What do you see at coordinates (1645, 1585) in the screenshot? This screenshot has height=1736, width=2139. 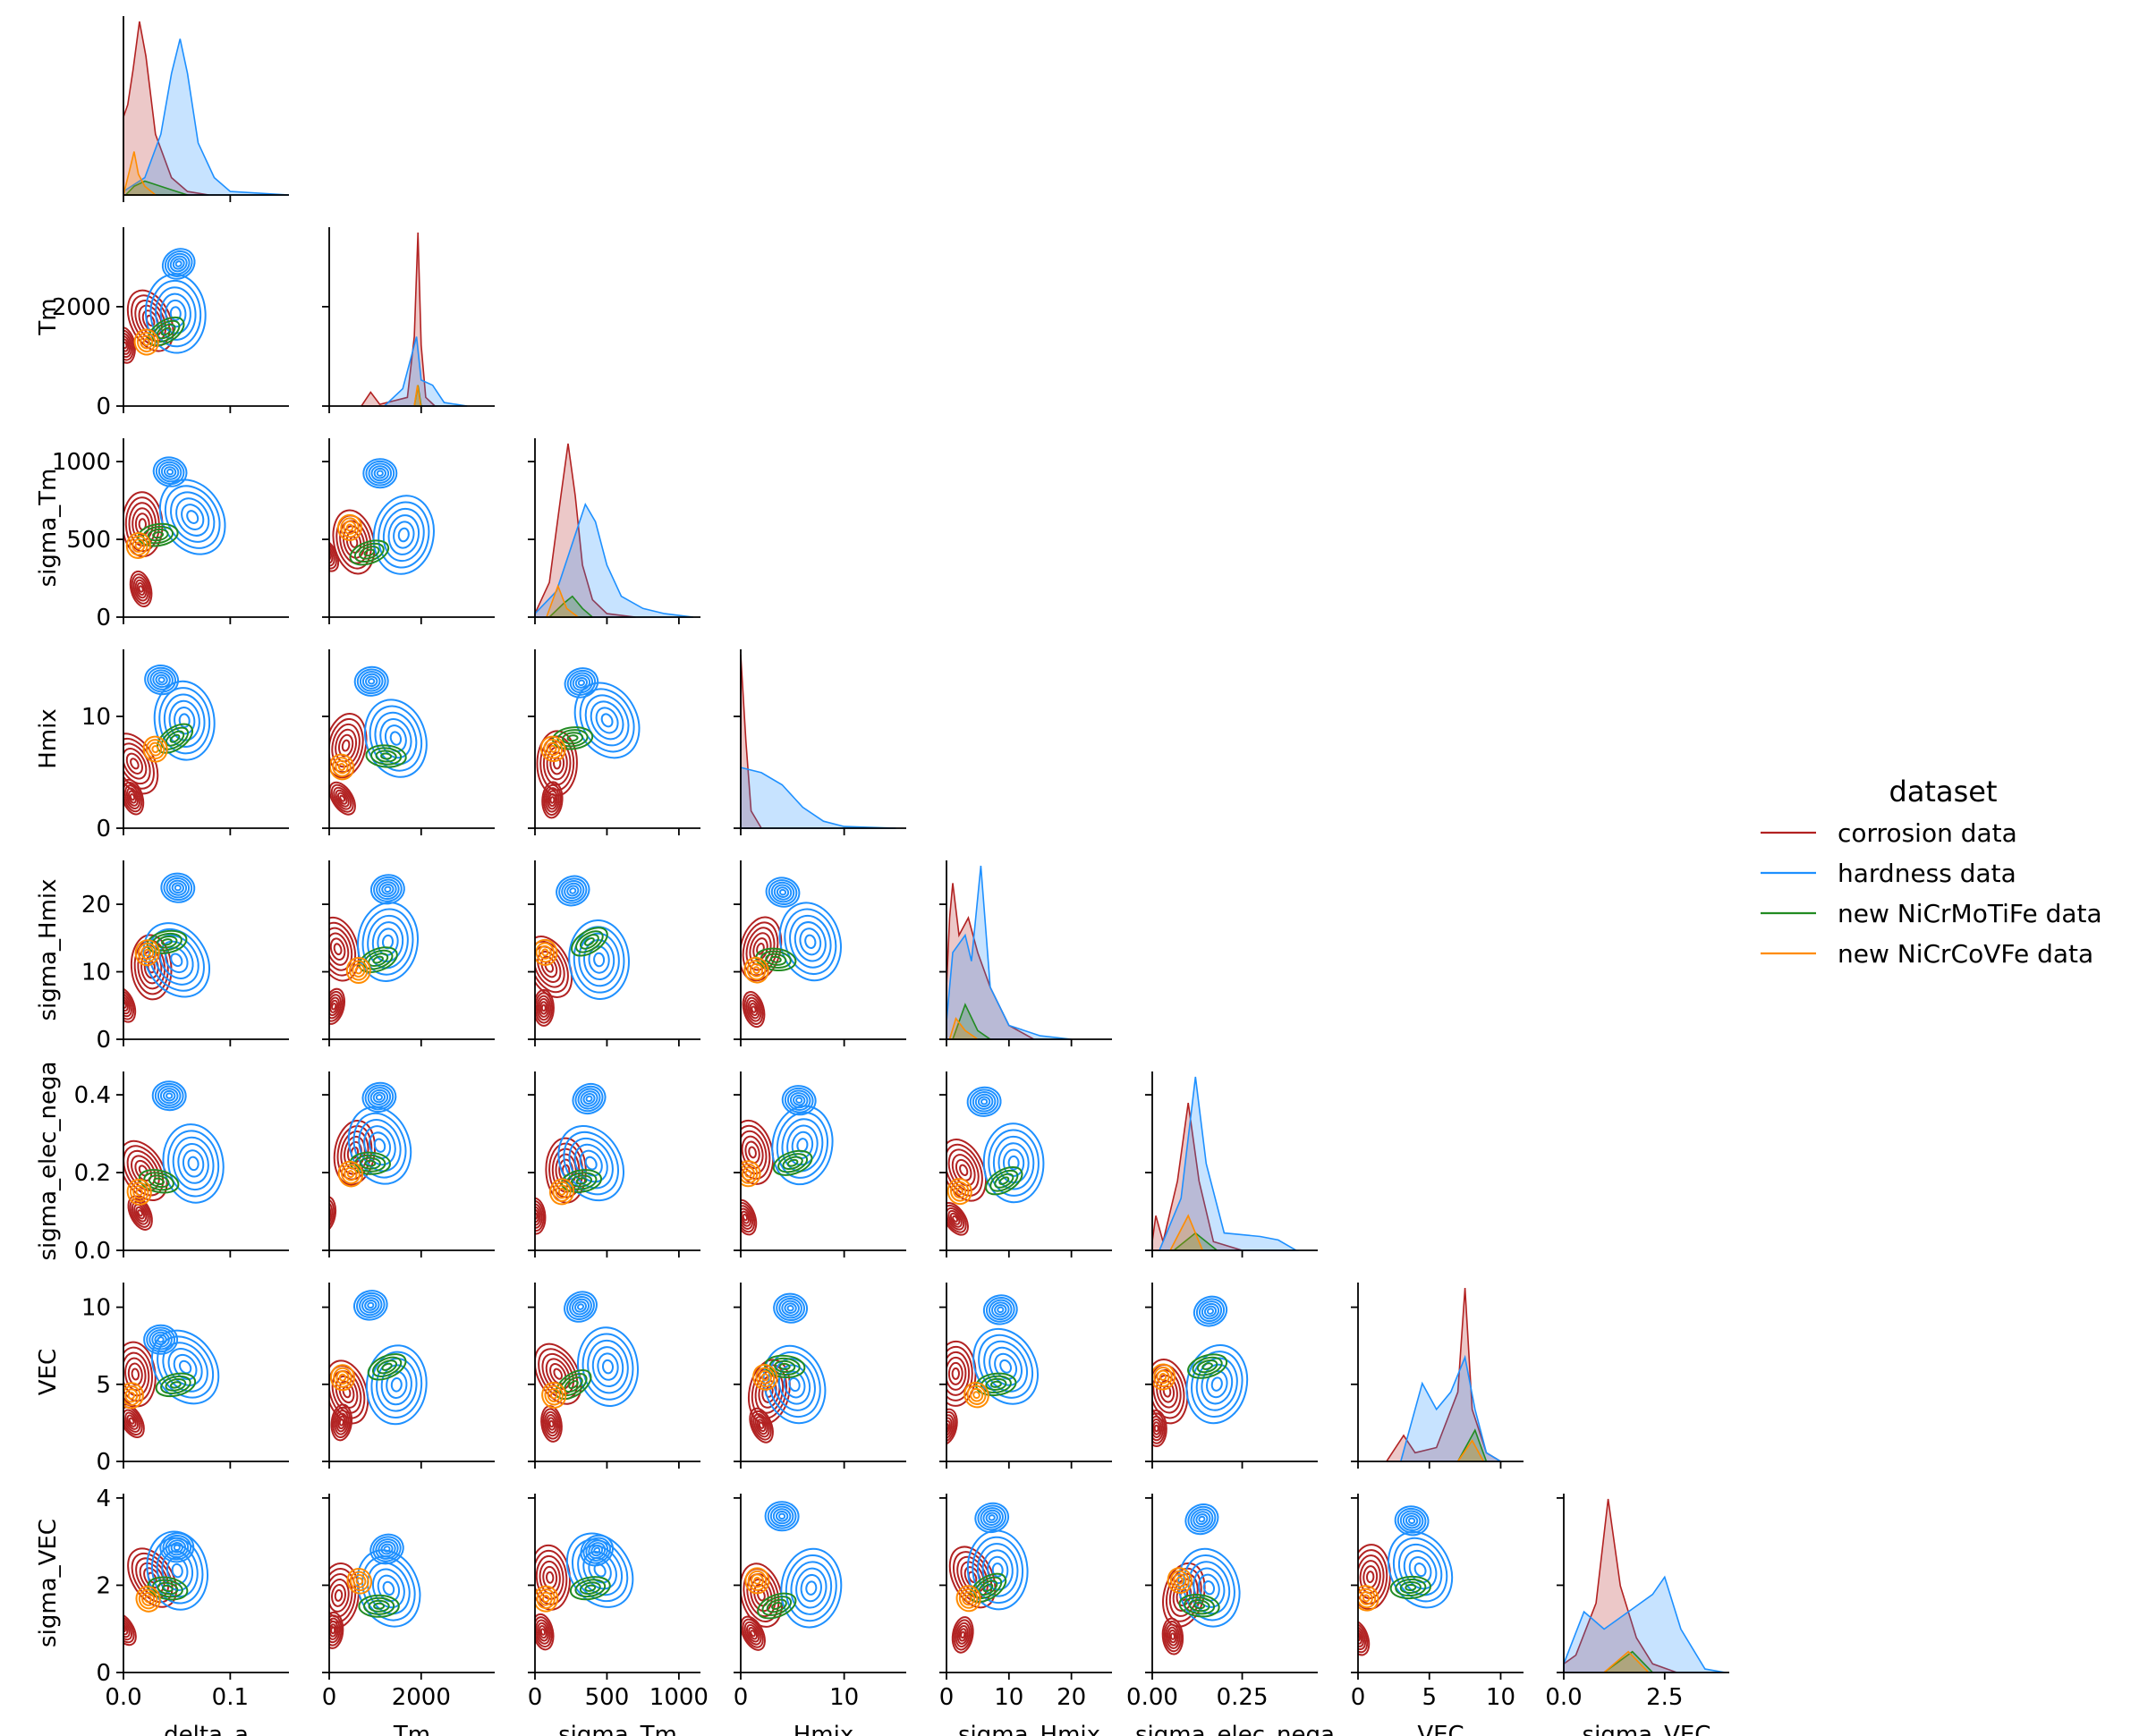 I see `panel-sigma-vec-vs-sigma-vec` at bounding box center [1645, 1585].